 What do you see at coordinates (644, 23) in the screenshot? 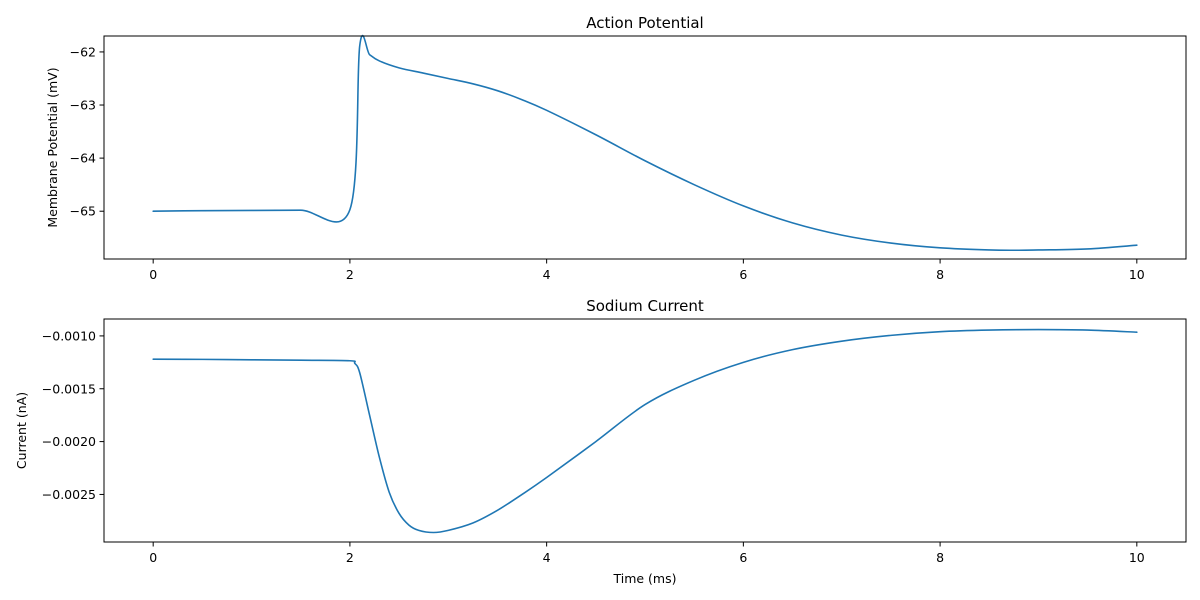
I see `subplot-title: Action Potential` at bounding box center [644, 23].